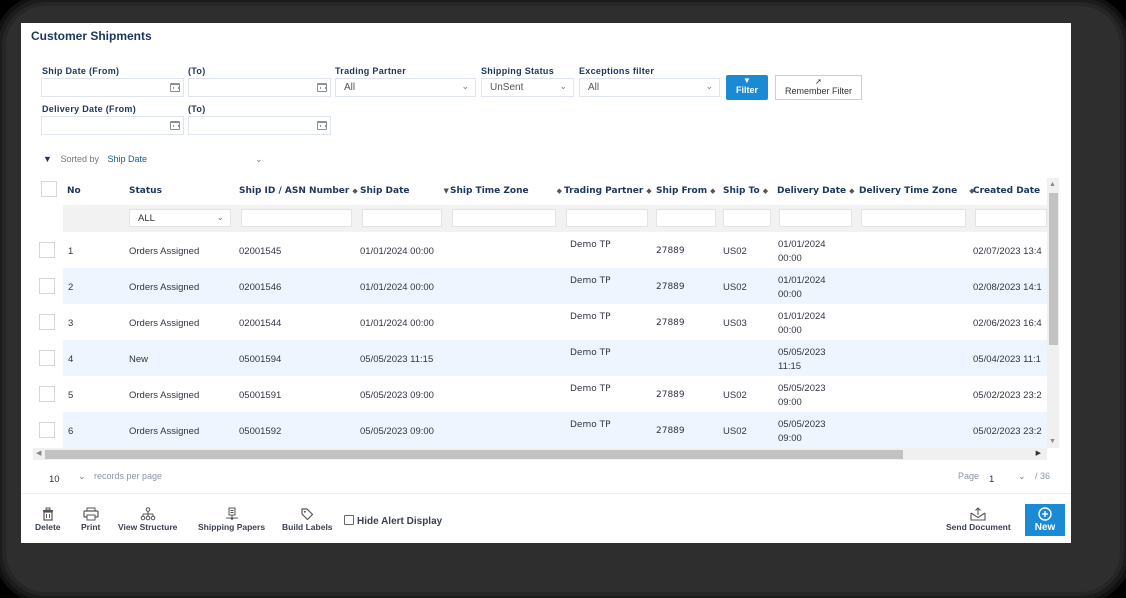 The height and width of the screenshot is (598, 1126). What do you see at coordinates (649, 87) in the screenshot?
I see `exceptions-filter-select: All ⌄` at bounding box center [649, 87].